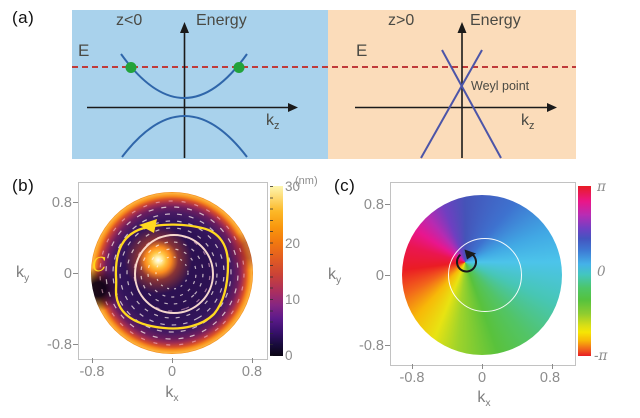 This screenshot has width=640, height=418. I want to click on c-colorbar-tick-label: π, so click(601, 187).